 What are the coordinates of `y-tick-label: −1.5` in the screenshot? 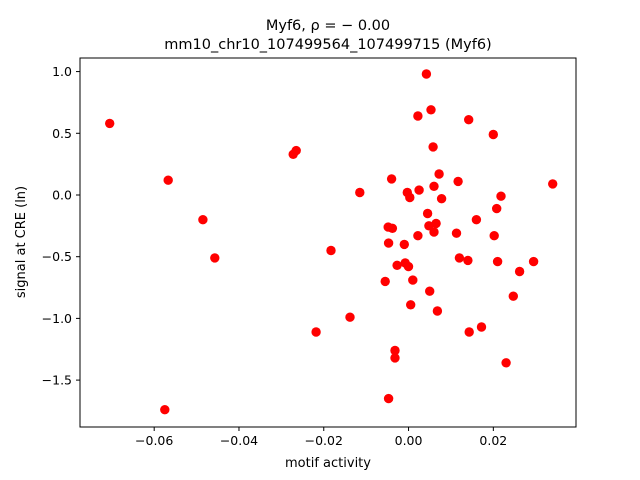 It's located at (57, 380).